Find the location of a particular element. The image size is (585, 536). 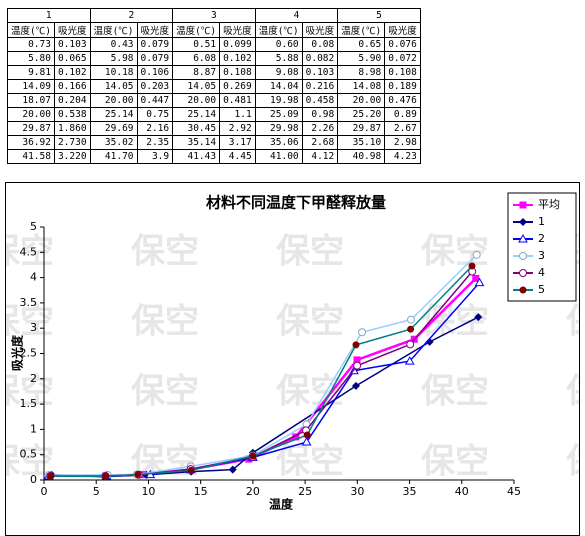

x-tick-label: 5 is located at coordinates (96, 491).